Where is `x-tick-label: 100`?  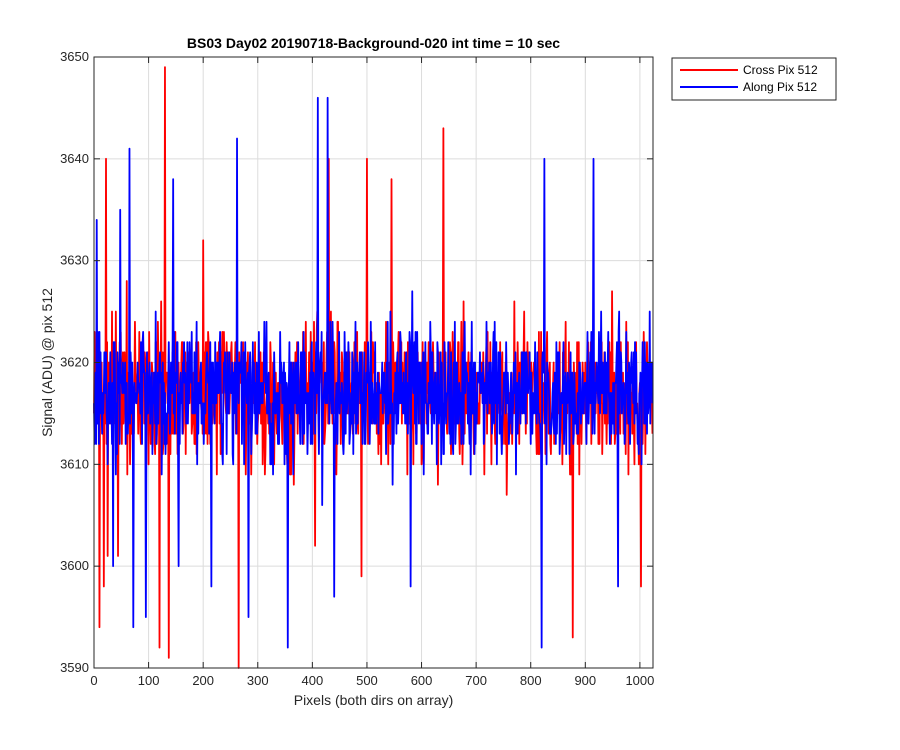
x-tick-label: 100 is located at coordinates (149, 680).